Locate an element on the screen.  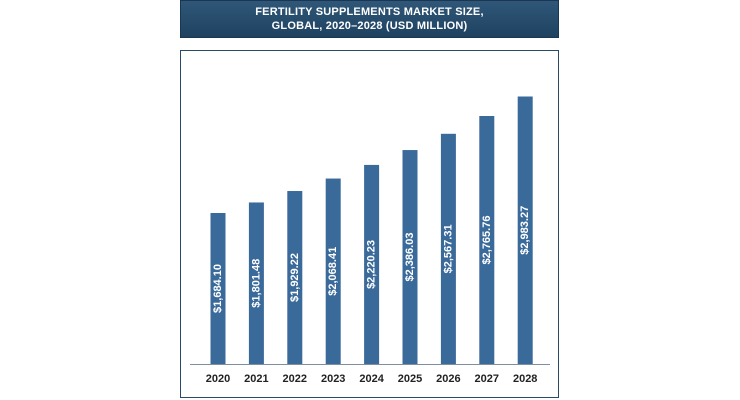
x-tick-label-2027: 2027 is located at coordinates (487, 379).